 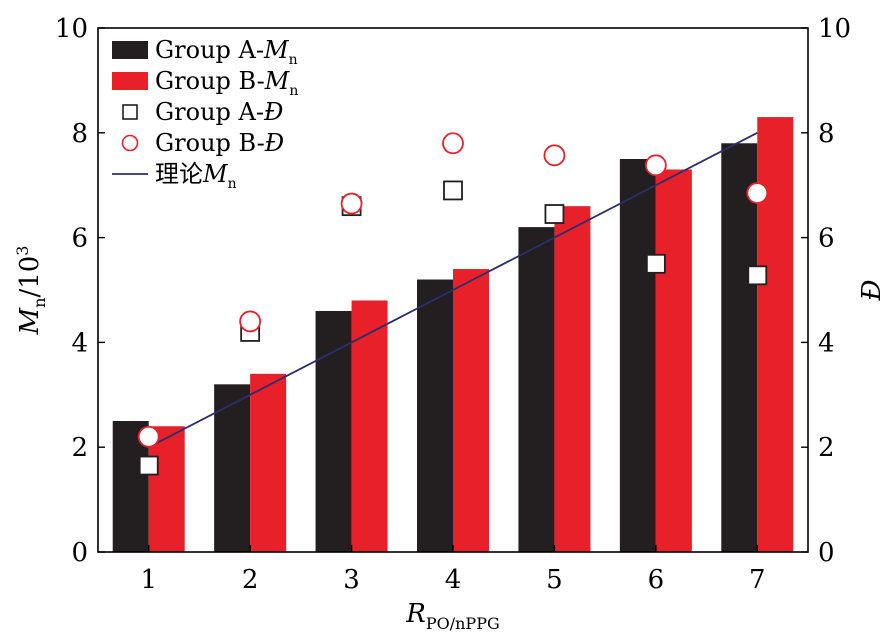 What do you see at coordinates (226, 83) in the screenshot?
I see `legend-label: Group B-Mn` at bounding box center [226, 83].